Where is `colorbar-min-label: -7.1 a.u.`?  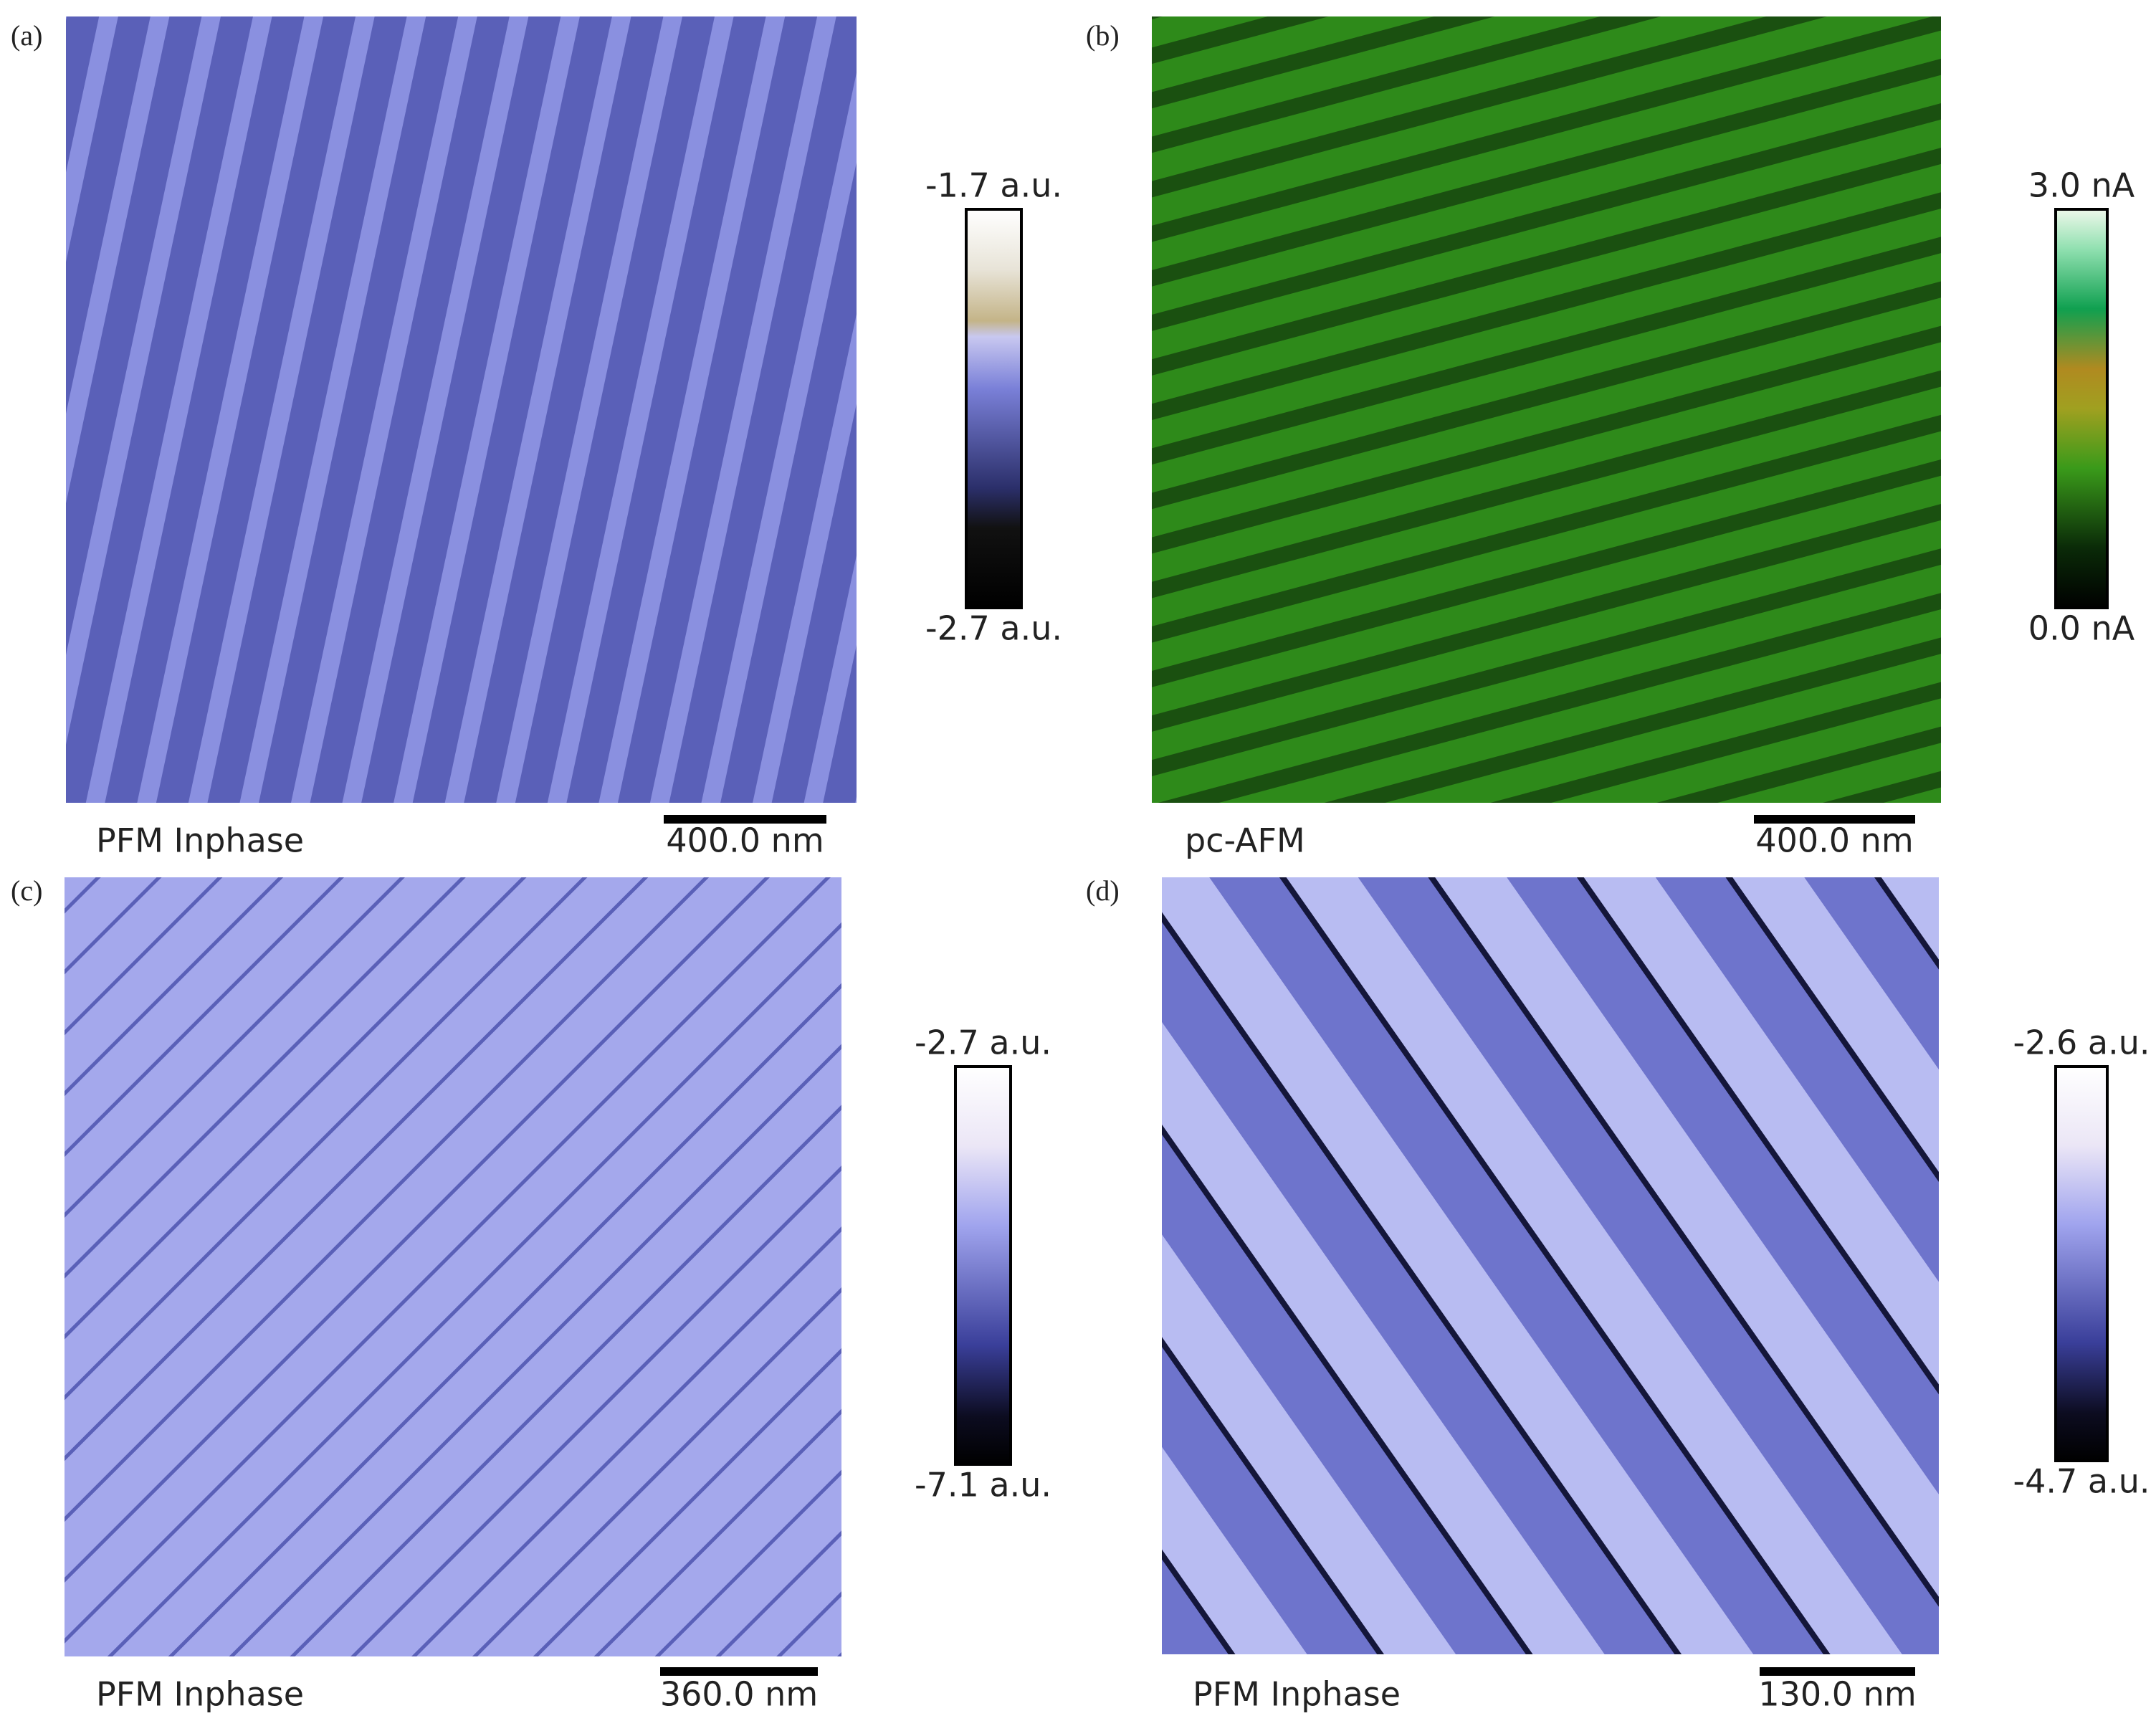 colorbar-min-label: -7.1 a.u. is located at coordinates (983, 1485).